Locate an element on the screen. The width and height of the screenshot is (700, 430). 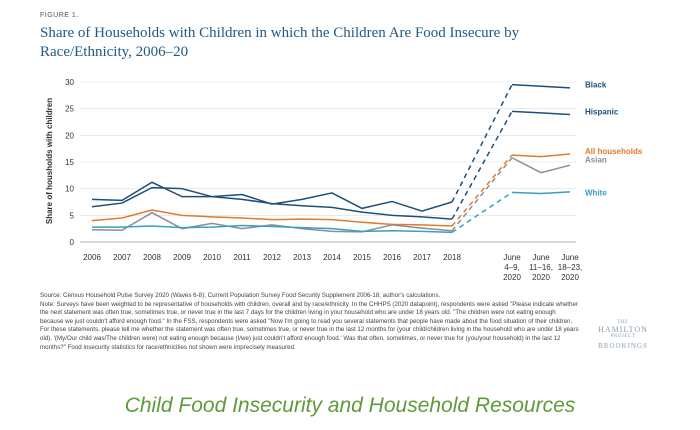
x-tick-line: 2009 is located at coordinates (182, 257).